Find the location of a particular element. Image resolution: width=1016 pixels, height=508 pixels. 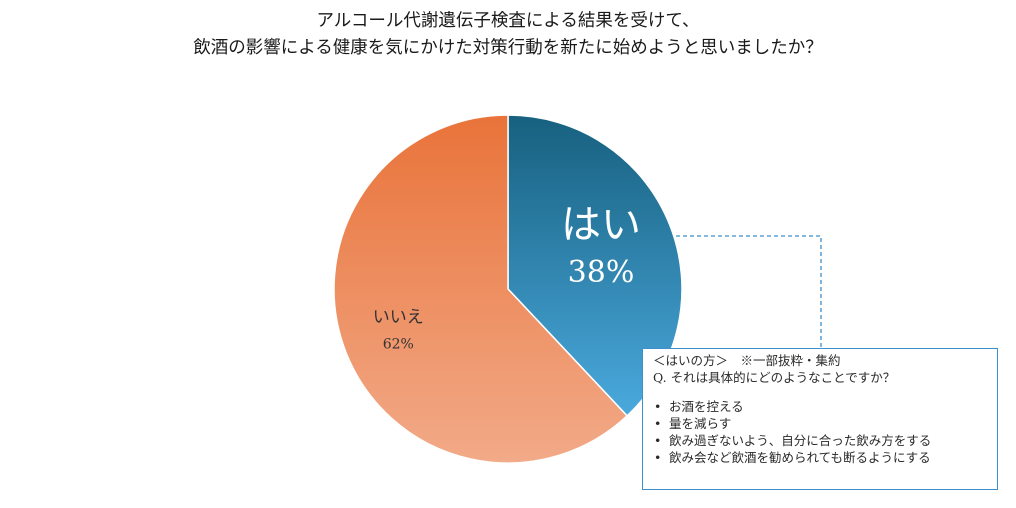

note-item: 量を減らす is located at coordinates (821, 423).